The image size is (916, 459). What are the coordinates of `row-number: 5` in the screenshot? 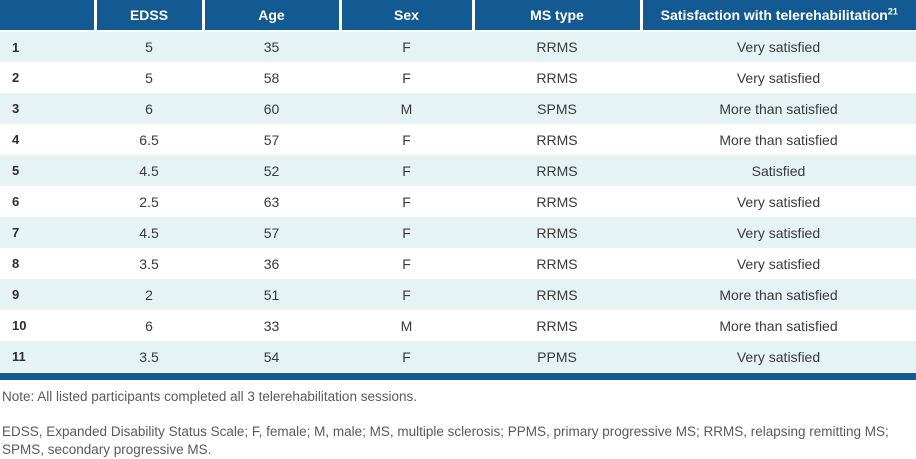 It's located at (16, 170).